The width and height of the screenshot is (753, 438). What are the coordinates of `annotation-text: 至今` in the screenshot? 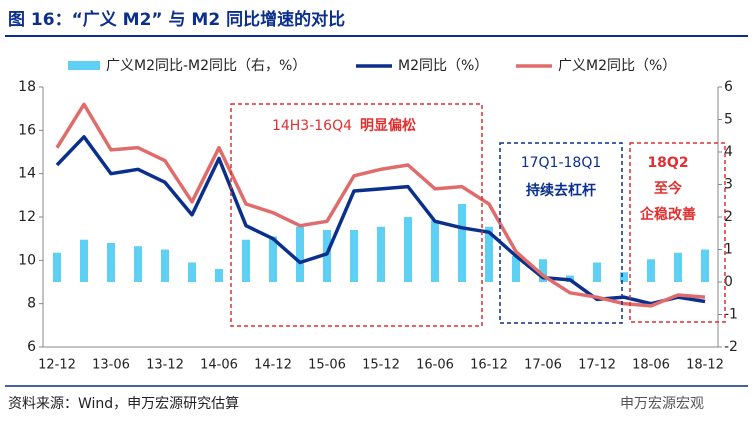 It's located at (668, 188).